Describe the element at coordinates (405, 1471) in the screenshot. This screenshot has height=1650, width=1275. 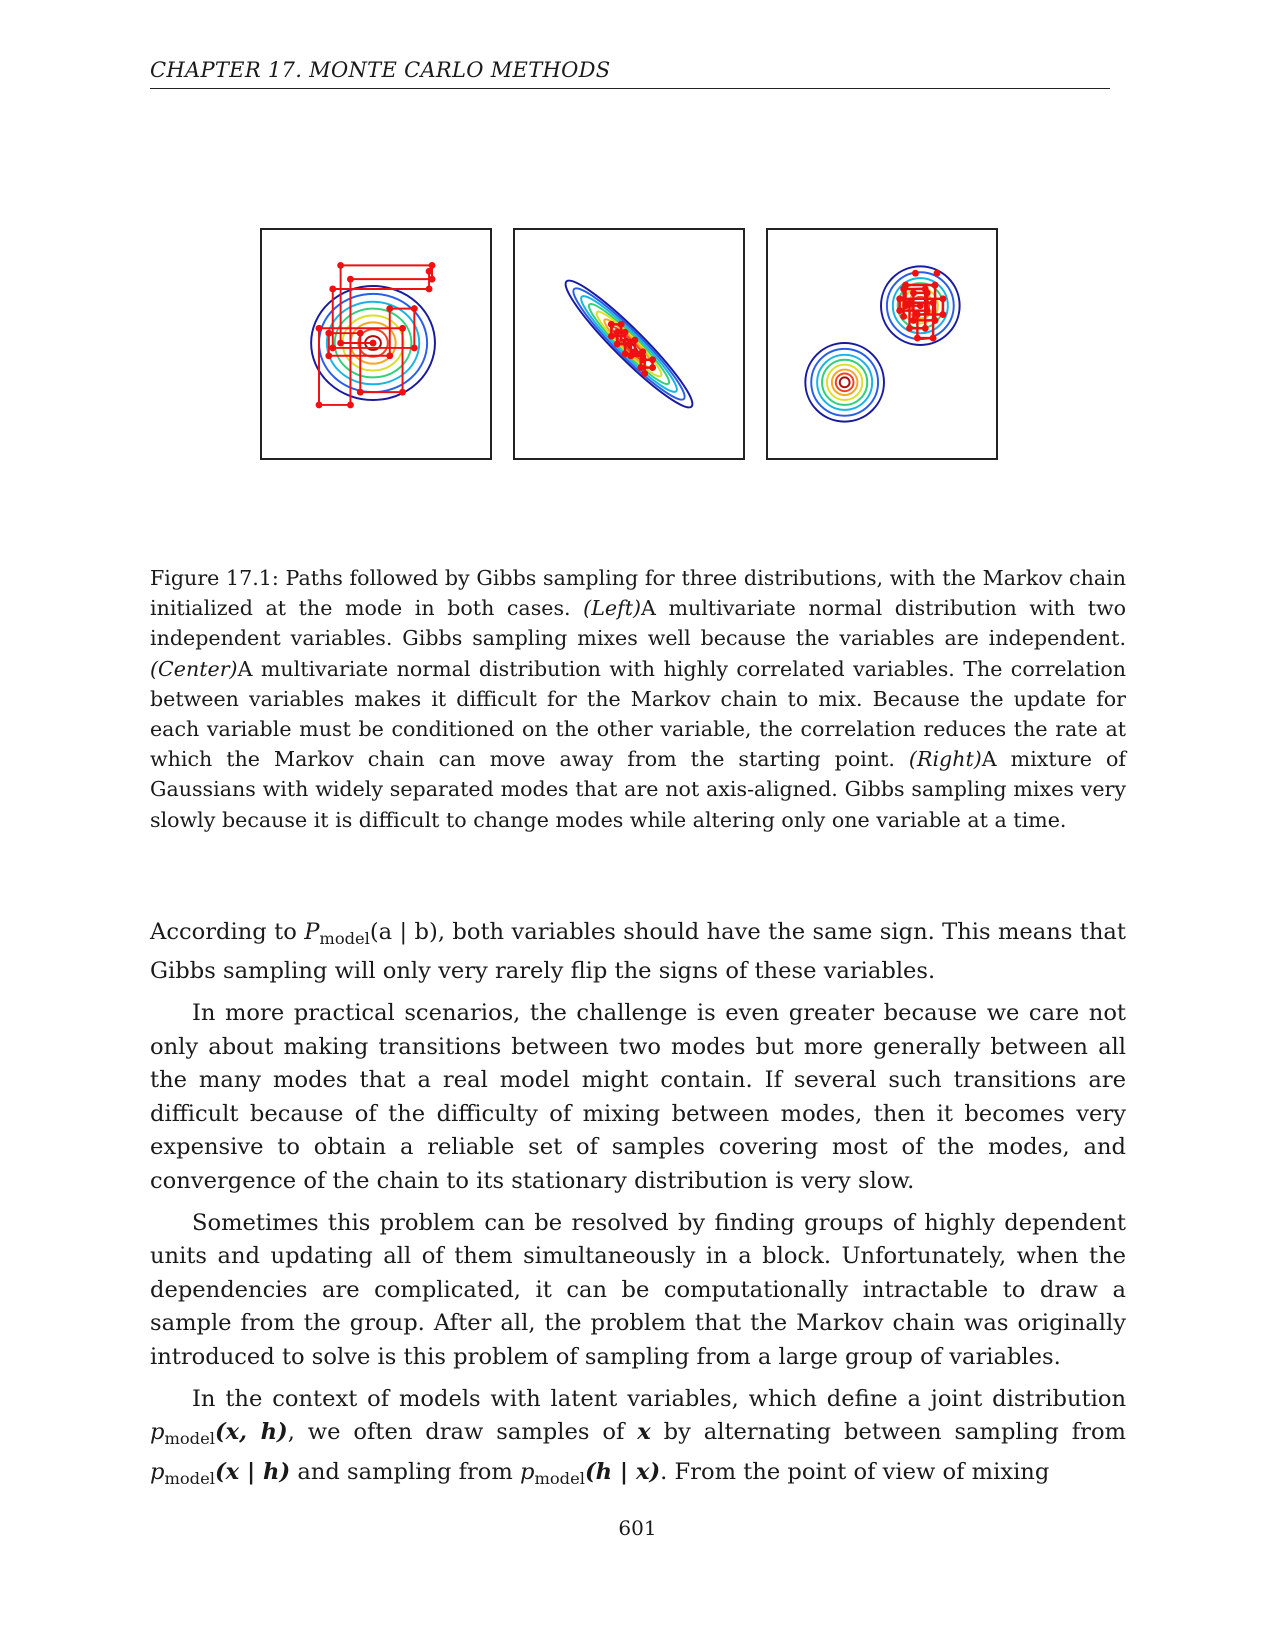
I see `p4-text-d: and sampling from` at that location.